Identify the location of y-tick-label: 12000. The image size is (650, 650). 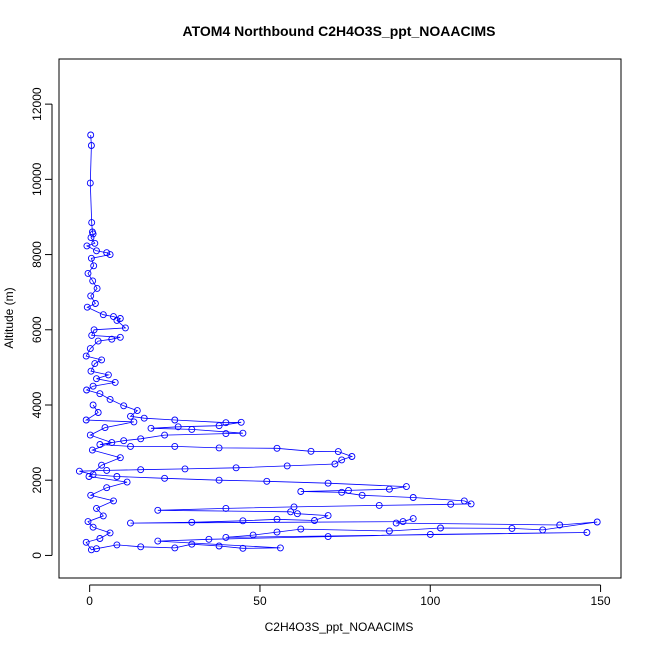
(37, 104).